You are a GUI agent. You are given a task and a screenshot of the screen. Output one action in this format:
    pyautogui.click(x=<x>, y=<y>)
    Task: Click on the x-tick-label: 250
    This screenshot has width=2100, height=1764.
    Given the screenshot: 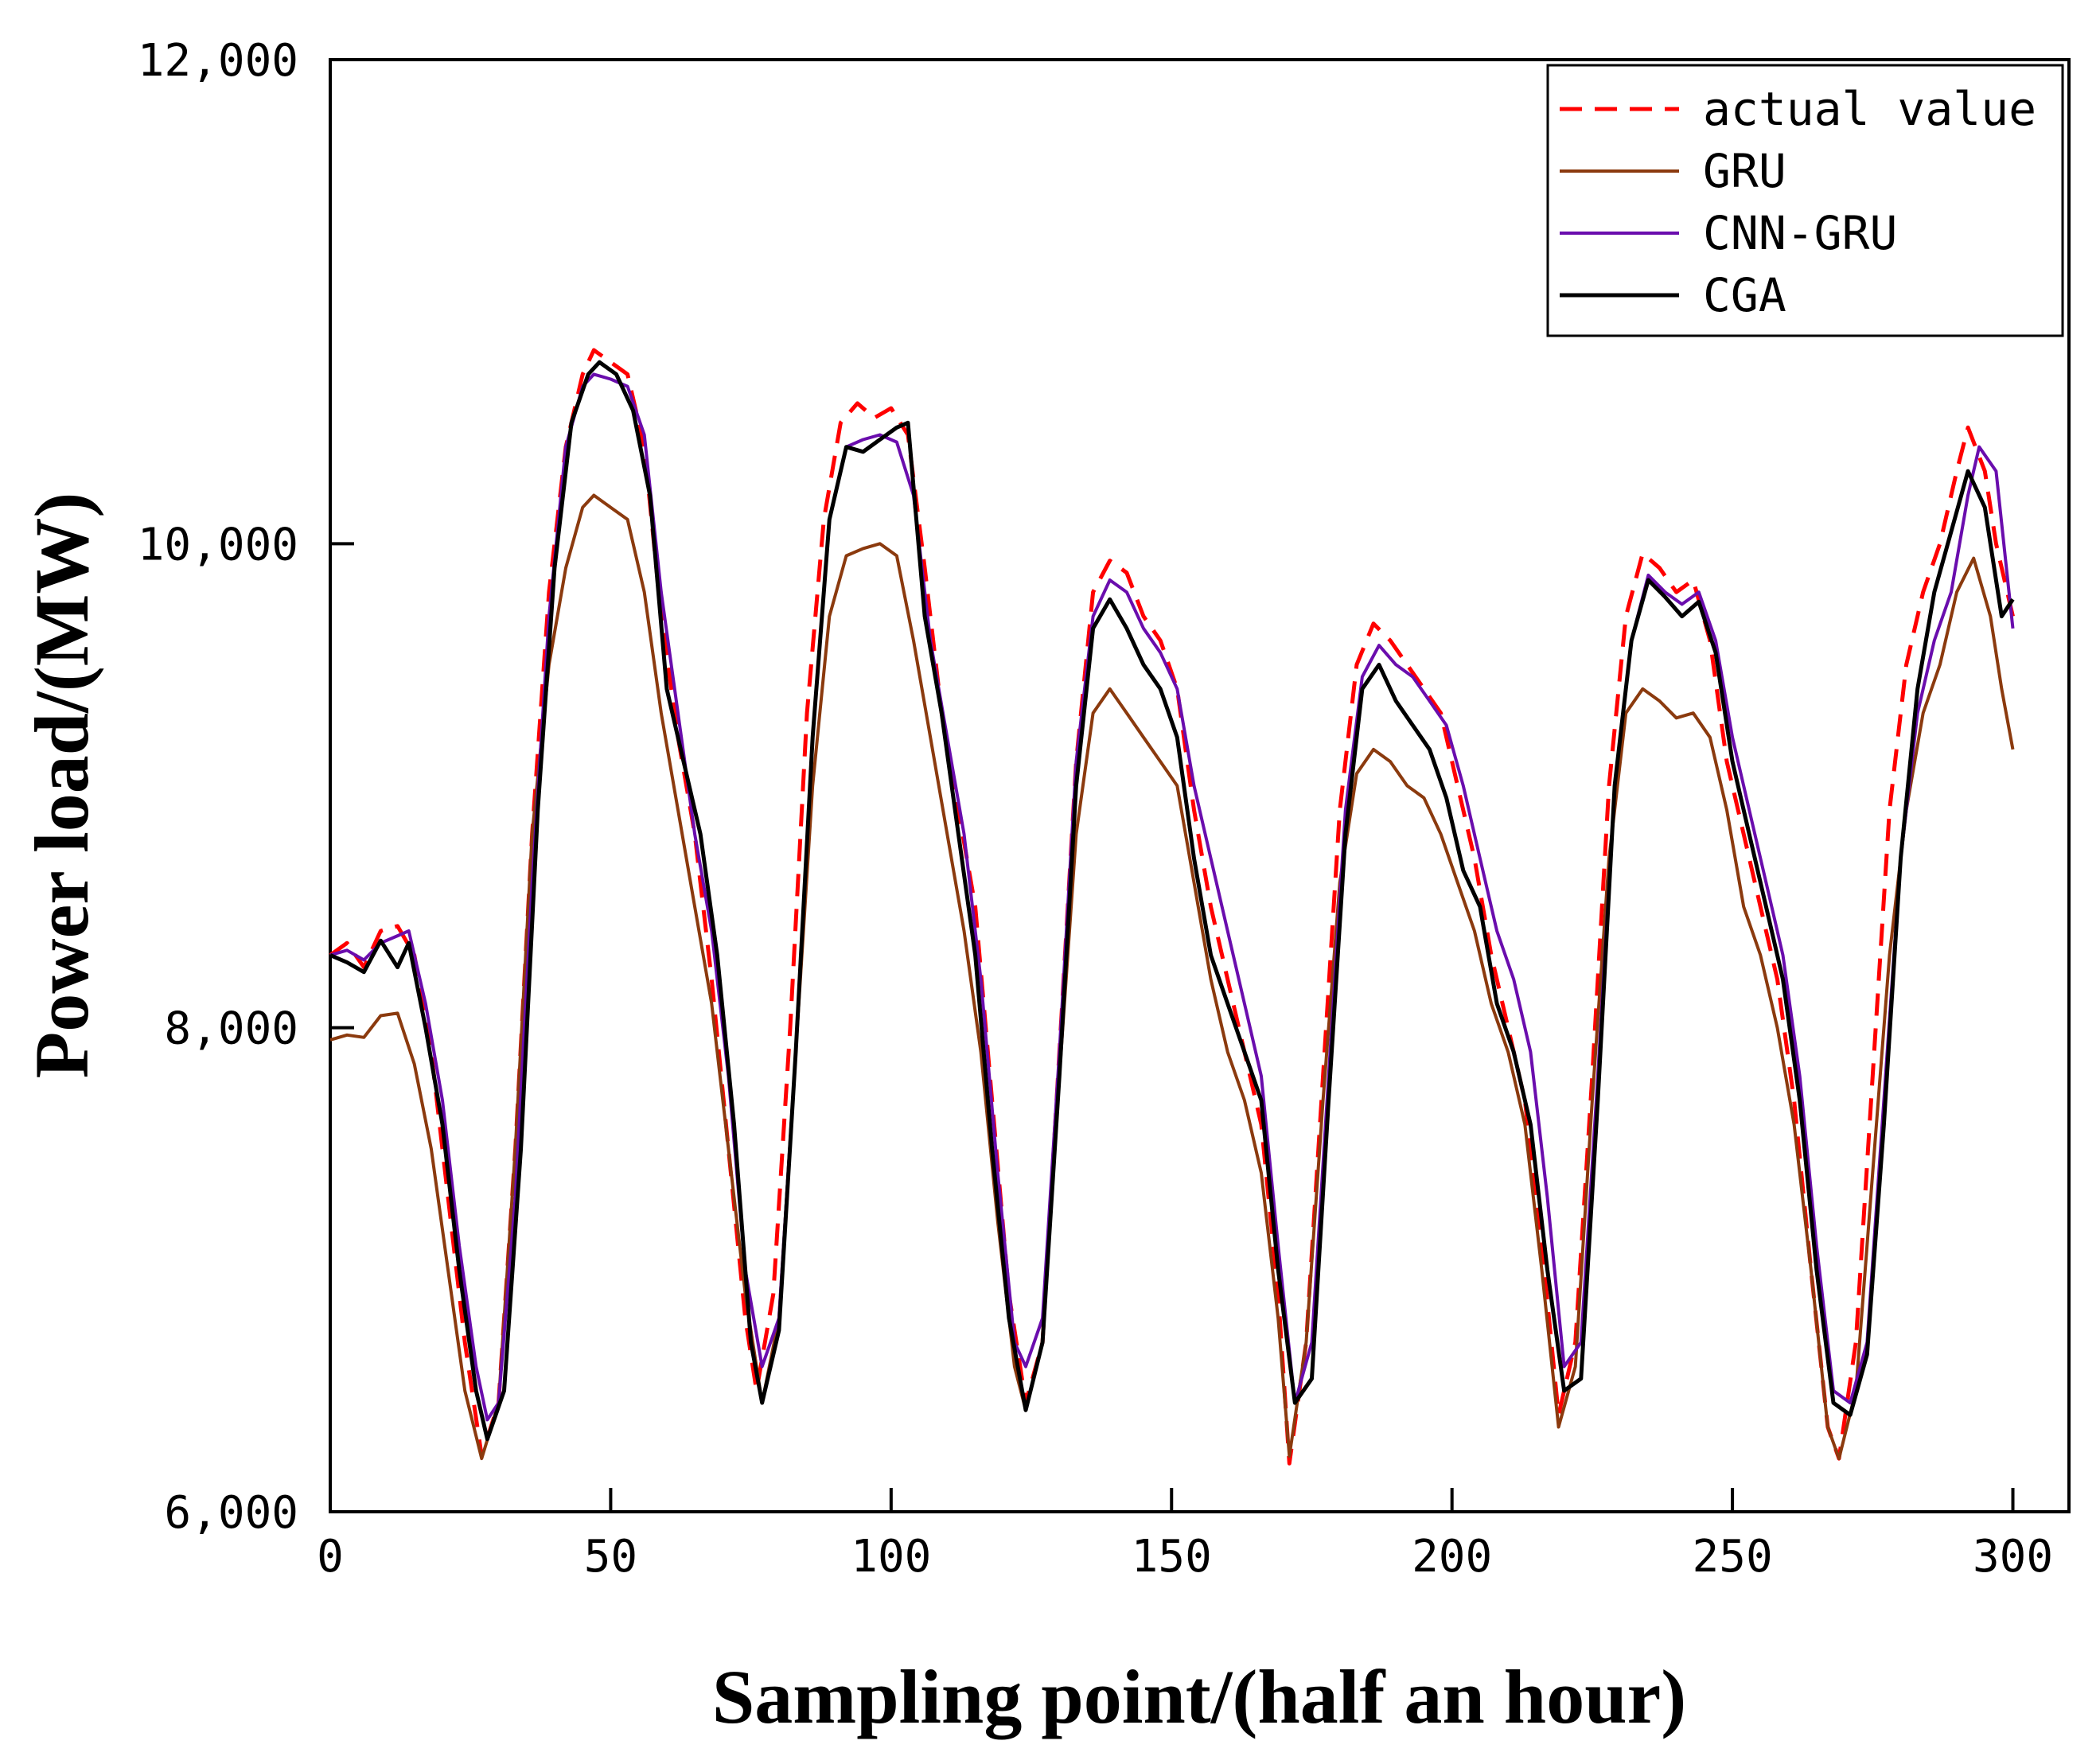 What is the action you would take?
    pyautogui.click(x=1733, y=1557)
    